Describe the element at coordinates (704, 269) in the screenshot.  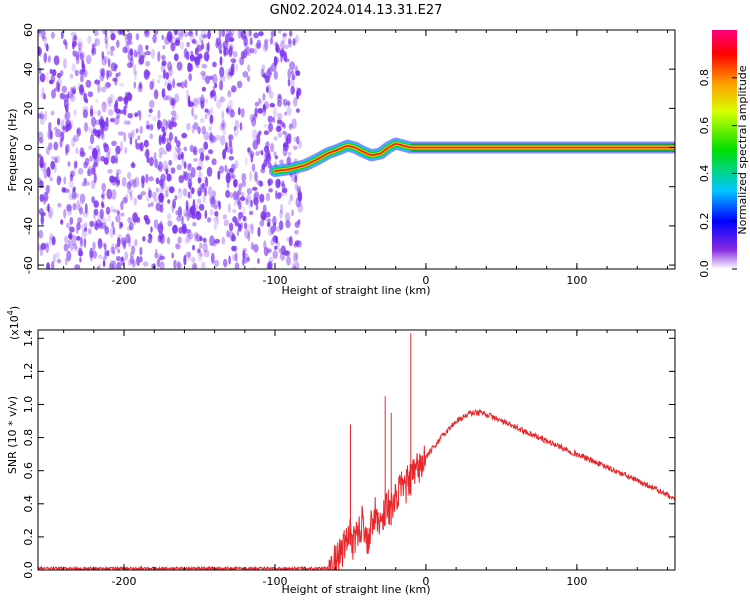
I see `colorbar-tick-label: 0.0` at that location.